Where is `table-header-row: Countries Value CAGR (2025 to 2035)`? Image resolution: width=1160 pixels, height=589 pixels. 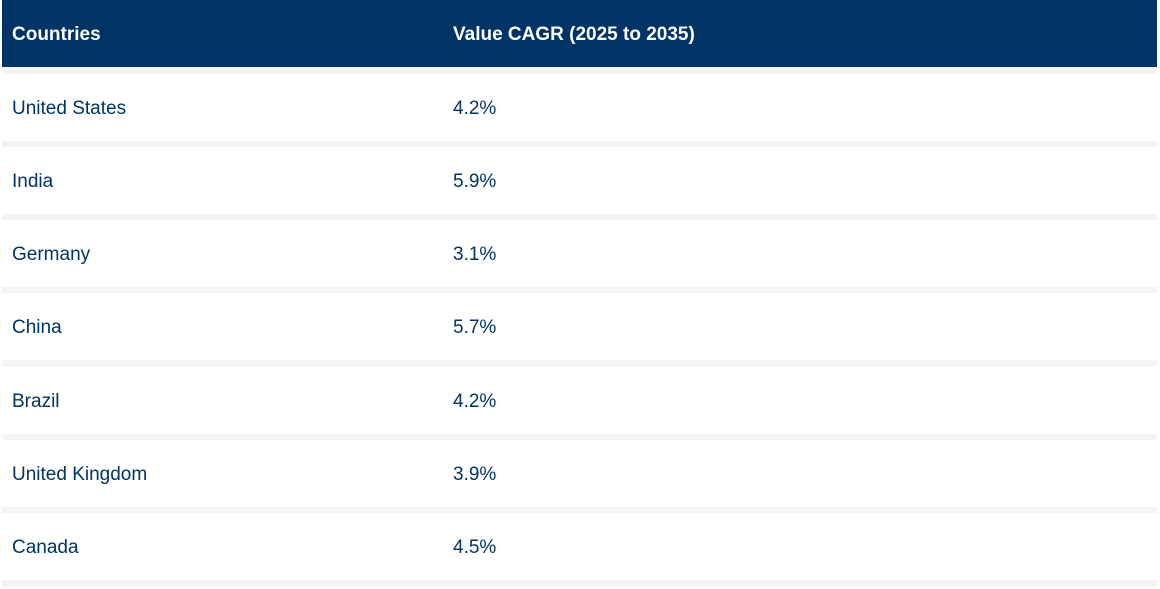
table-header-row: Countries Value CAGR (2025 to 2035) is located at coordinates (579, 33).